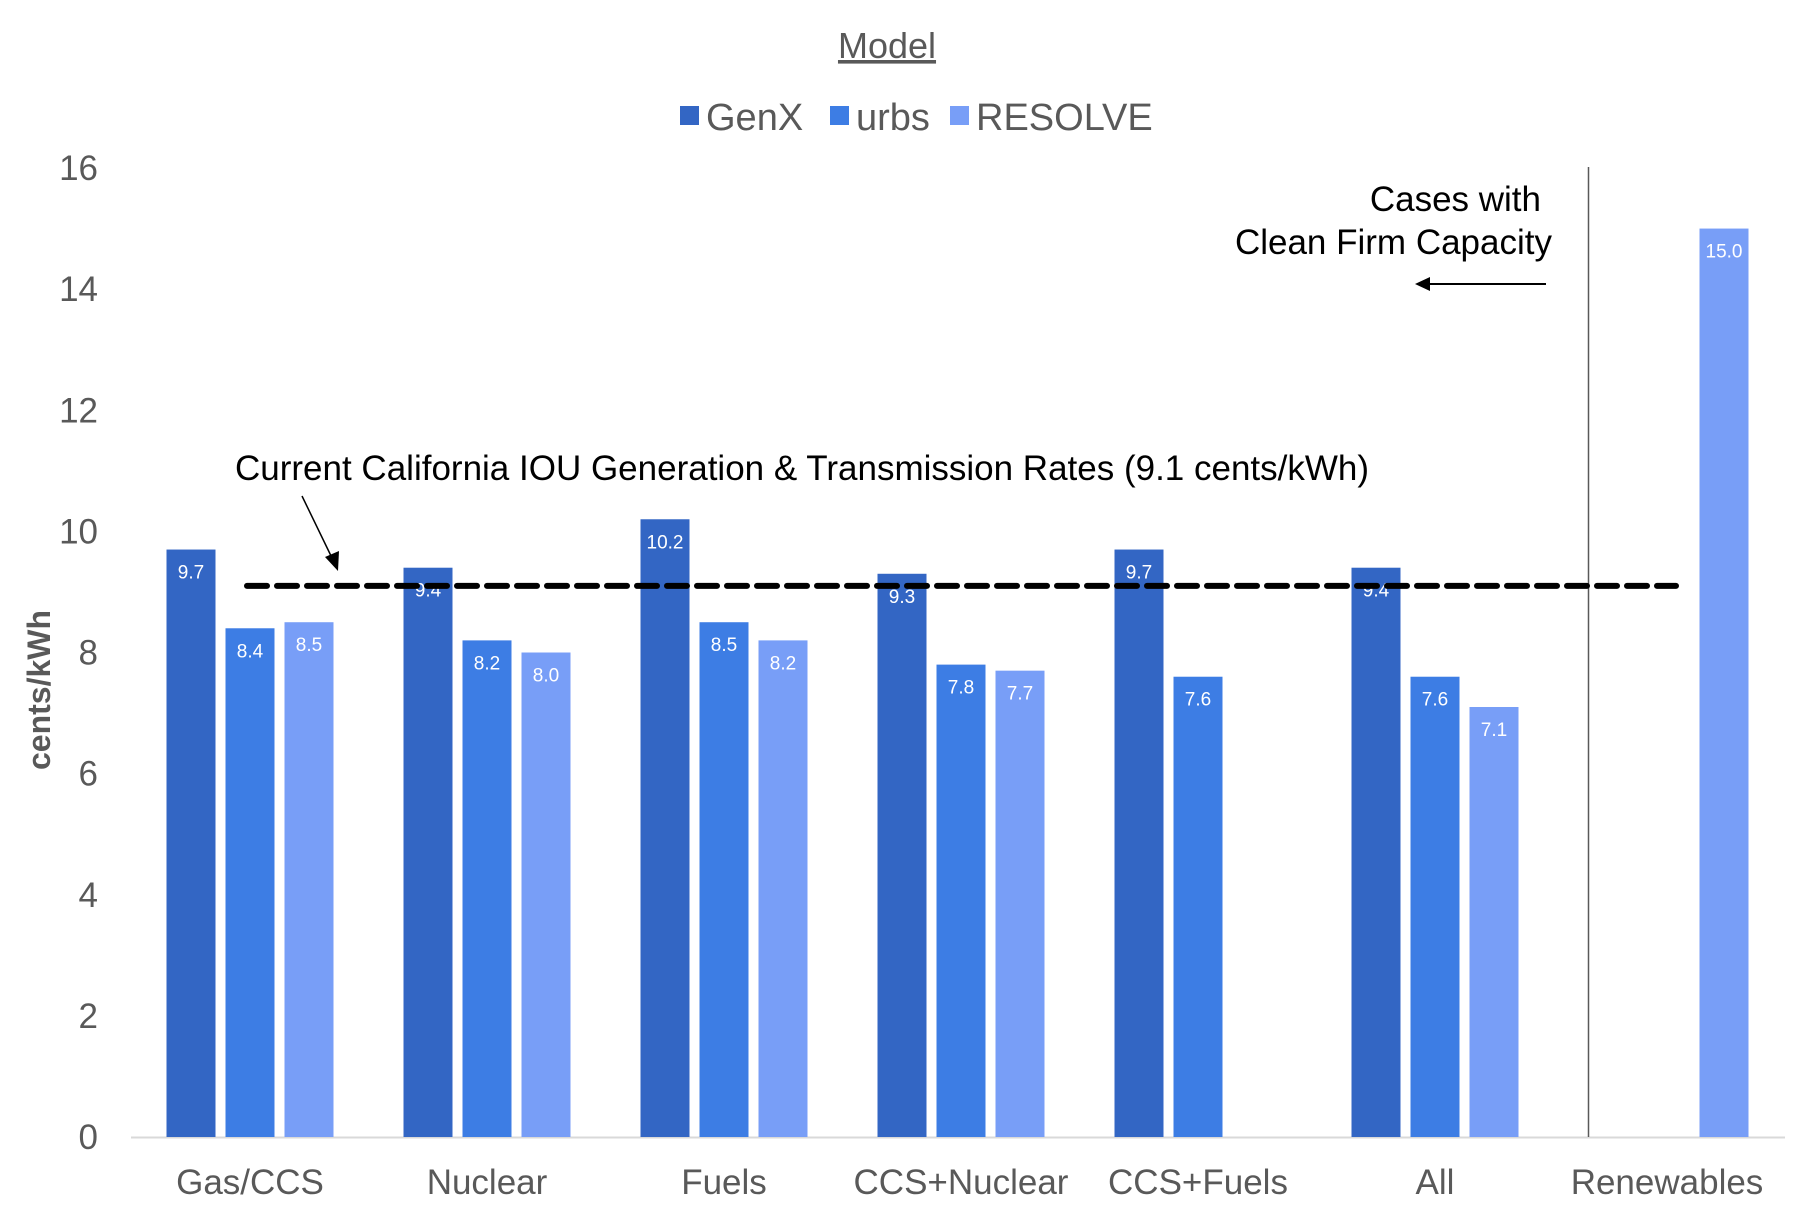  Describe the element at coordinates (78, 410) in the screenshot. I see `y-tick-label: 12` at that location.